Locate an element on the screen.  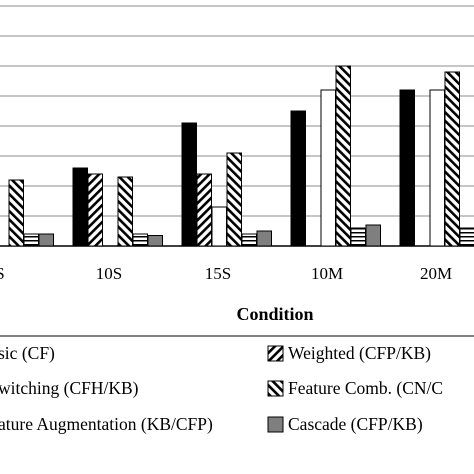
x-axis-title: Condition is located at coordinates (274, 314).